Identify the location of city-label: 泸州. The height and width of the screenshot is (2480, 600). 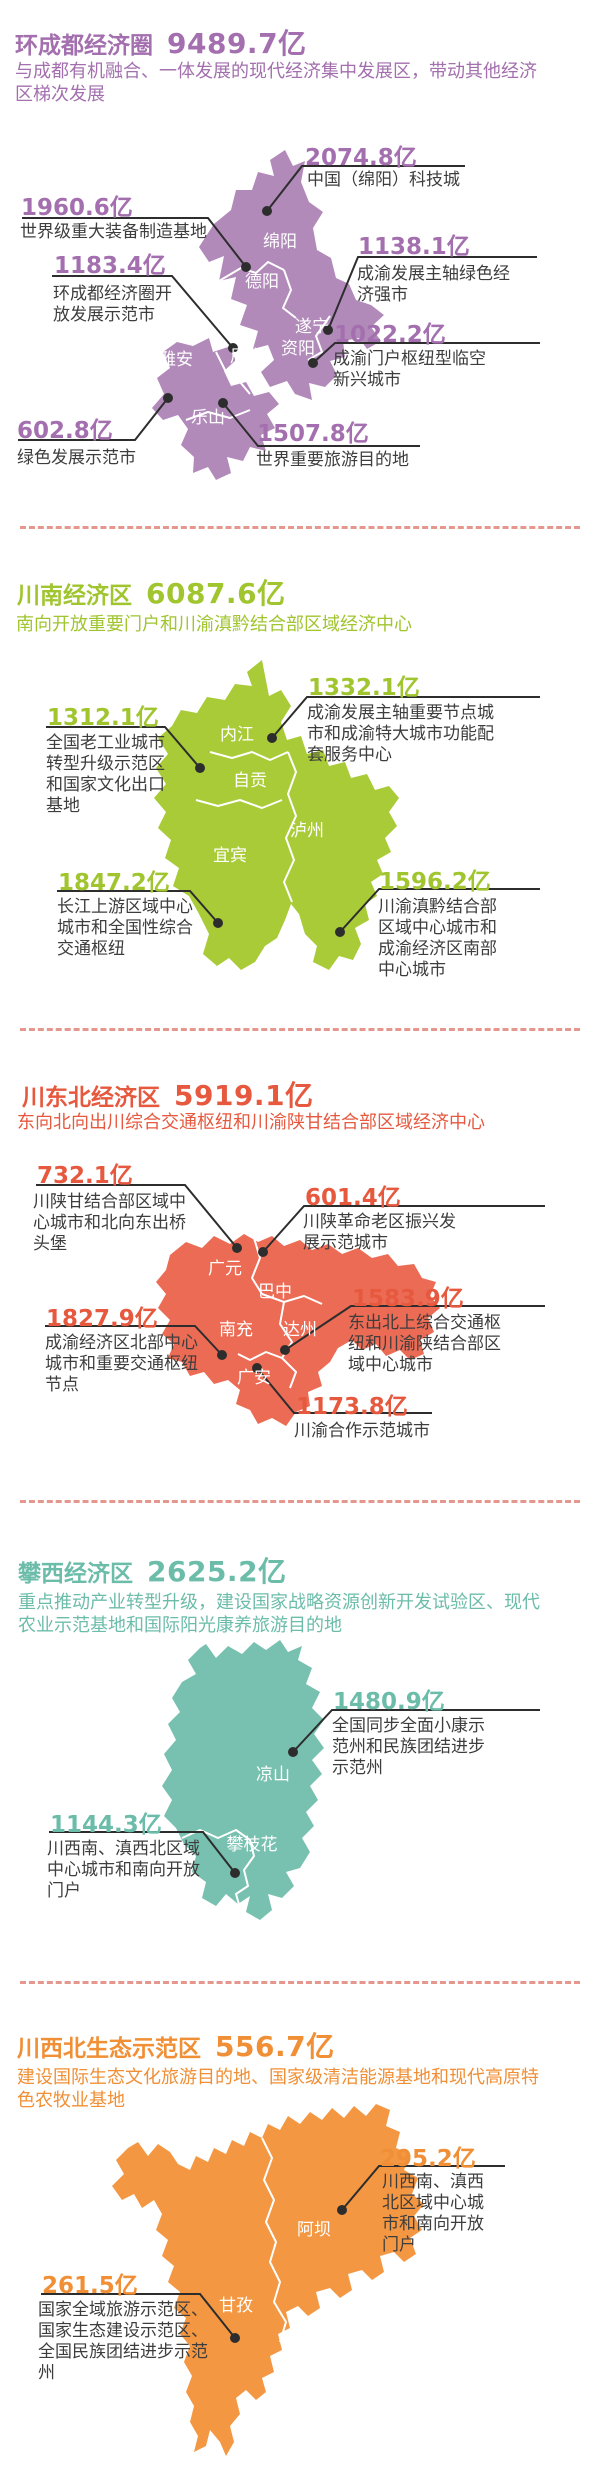
(307, 831).